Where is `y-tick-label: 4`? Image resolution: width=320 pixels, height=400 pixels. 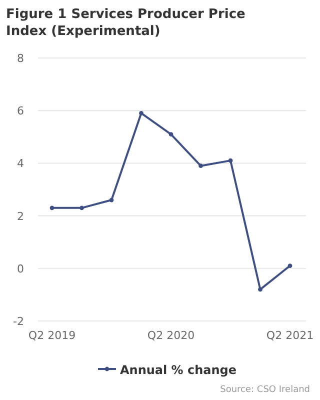
y-tick-label: 4 is located at coordinates (20, 163).